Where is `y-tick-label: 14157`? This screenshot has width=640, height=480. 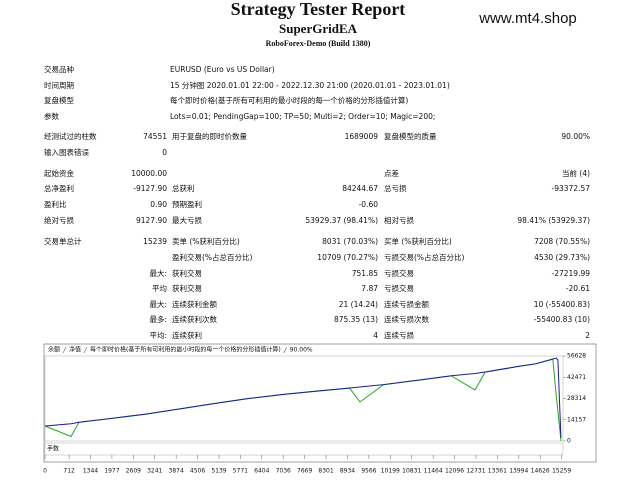 y-tick-label: 14157 is located at coordinates (576, 419).